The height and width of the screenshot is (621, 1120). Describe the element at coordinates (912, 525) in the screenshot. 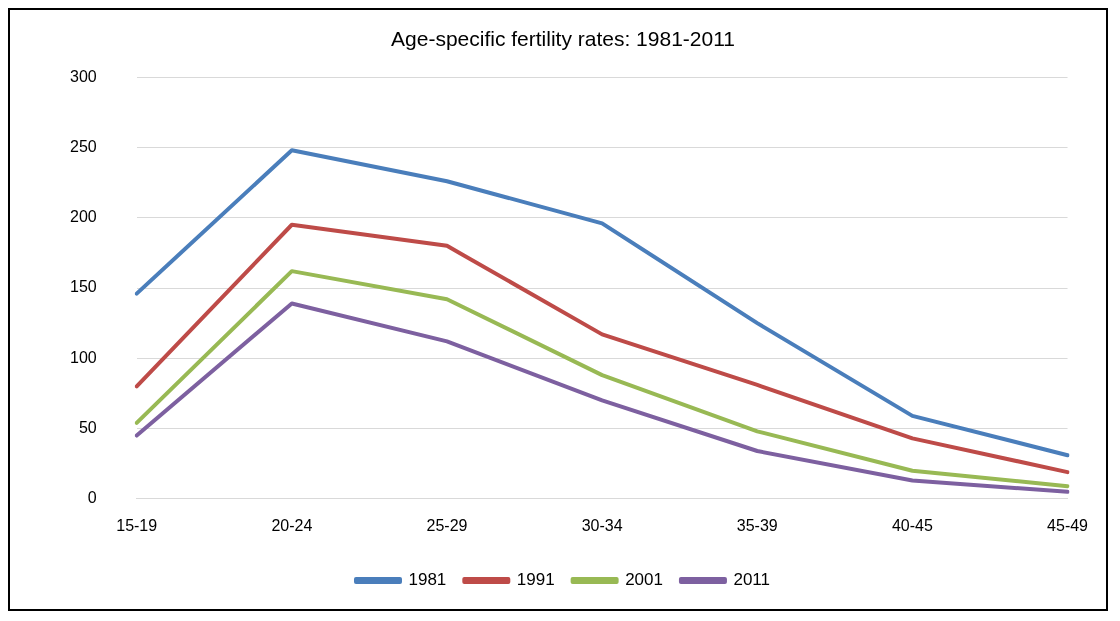

I see `x-tick-label: 40-45` at that location.